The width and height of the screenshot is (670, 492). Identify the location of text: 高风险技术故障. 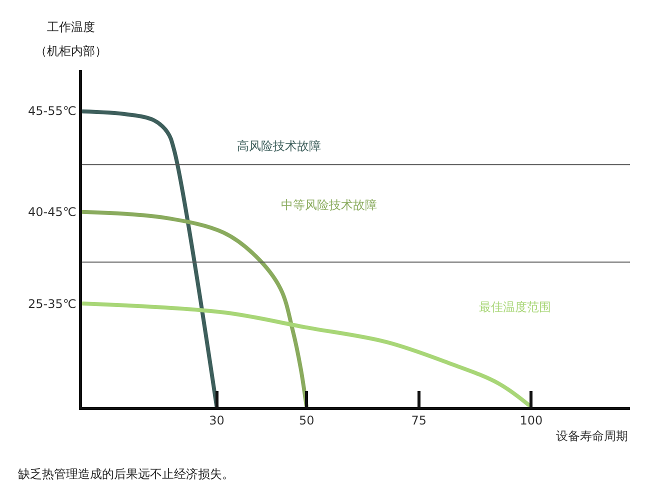
(279, 146).